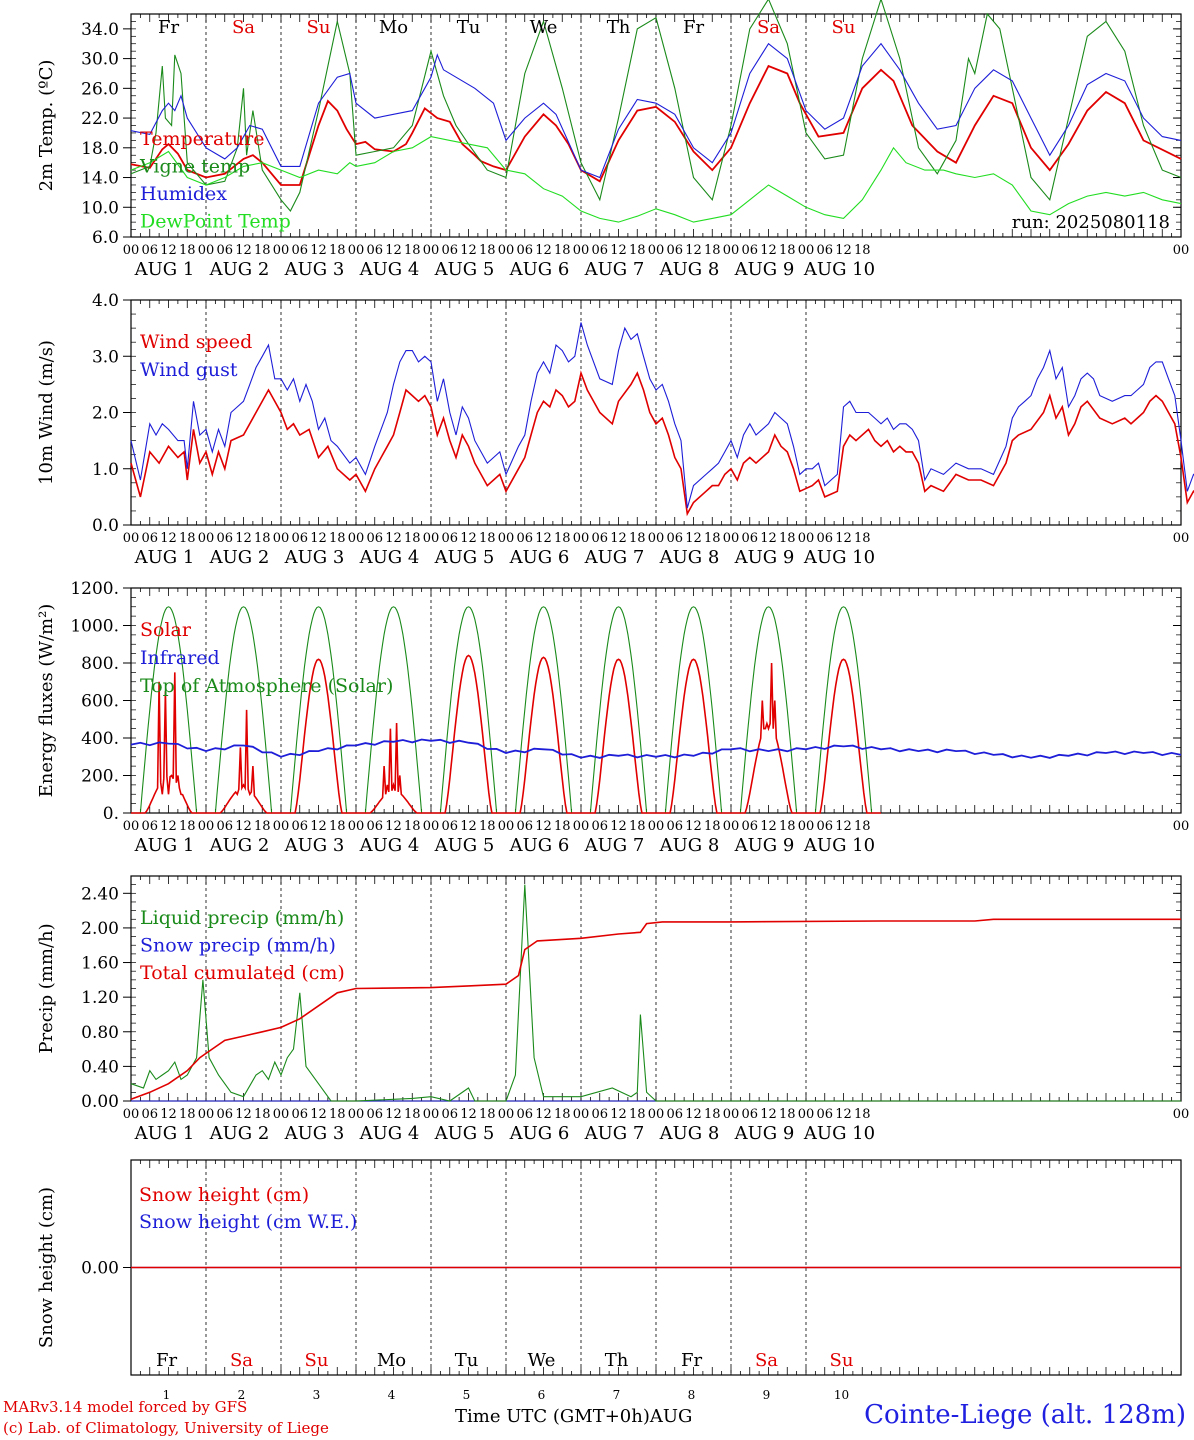  What do you see at coordinates (242, 1395) in the screenshot?
I see `day-number: 2` at bounding box center [242, 1395].